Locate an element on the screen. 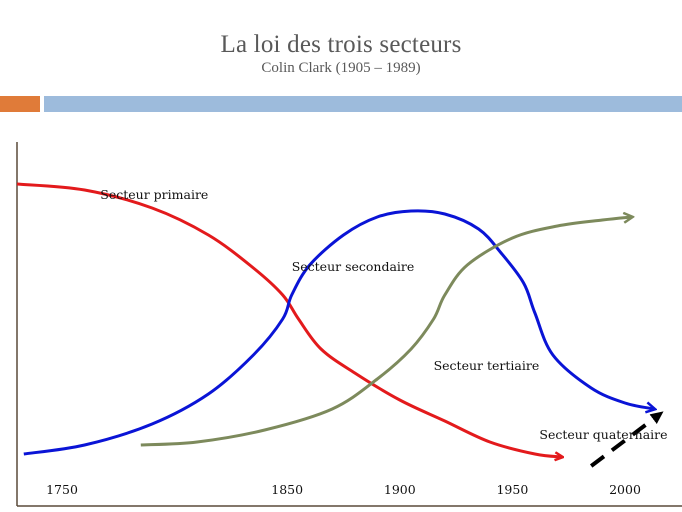 The width and height of the screenshot is (682, 512). tick-layer: 1750 1850 1900 1950 2000 is located at coordinates (343, 489).